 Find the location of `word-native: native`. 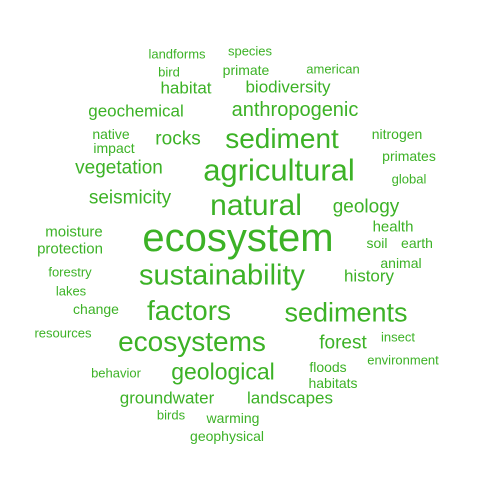

word-native: native is located at coordinates (111, 134).